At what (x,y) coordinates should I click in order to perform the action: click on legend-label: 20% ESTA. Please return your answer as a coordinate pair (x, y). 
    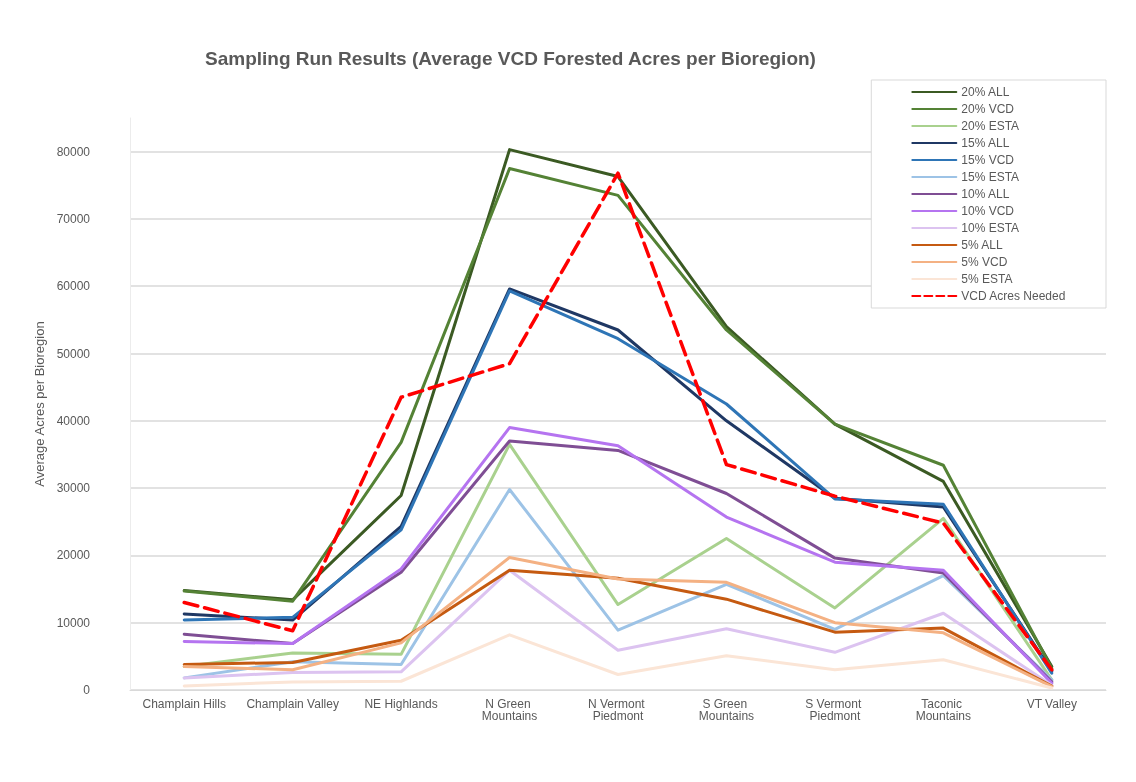
    Looking at the image, I should click on (990, 126).